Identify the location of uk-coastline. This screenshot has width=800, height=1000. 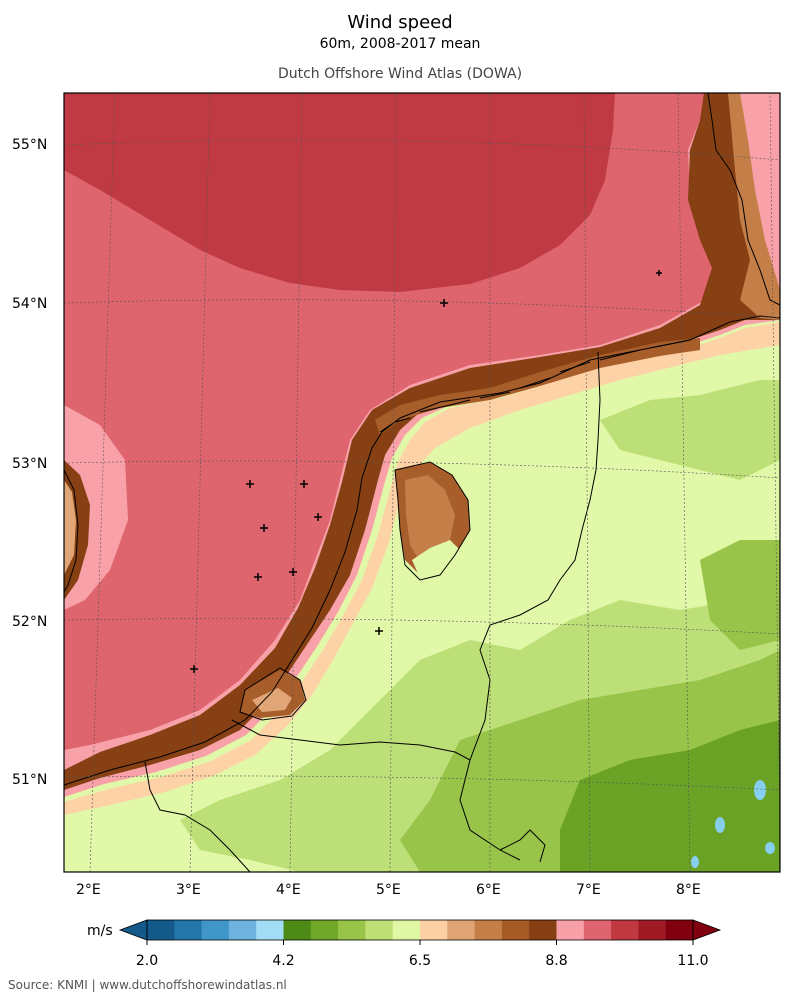
(71, 531).